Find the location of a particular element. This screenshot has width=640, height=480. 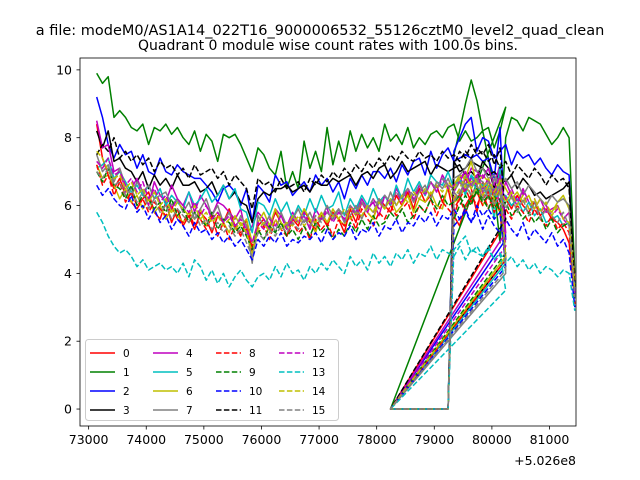

legend-label-12: 12 is located at coordinates (318, 354).